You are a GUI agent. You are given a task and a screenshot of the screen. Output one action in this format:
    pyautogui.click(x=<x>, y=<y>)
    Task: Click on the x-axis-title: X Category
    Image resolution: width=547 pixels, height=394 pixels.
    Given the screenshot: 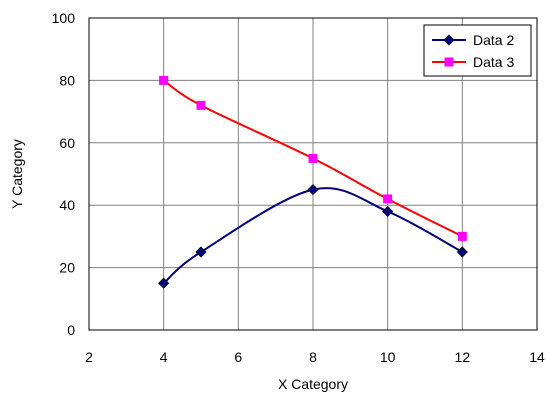 What is the action you would take?
    pyautogui.click(x=313, y=384)
    